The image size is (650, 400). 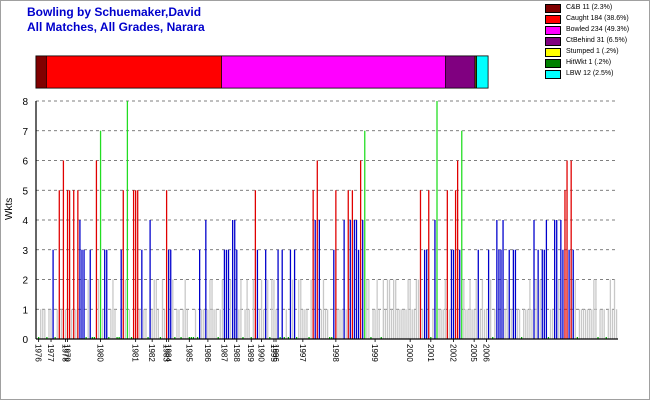 What do you see at coordinates (598, 29) in the screenshot?
I see `legend-label: Bowled 234 (49.3%)` at bounding box center [598, 29].